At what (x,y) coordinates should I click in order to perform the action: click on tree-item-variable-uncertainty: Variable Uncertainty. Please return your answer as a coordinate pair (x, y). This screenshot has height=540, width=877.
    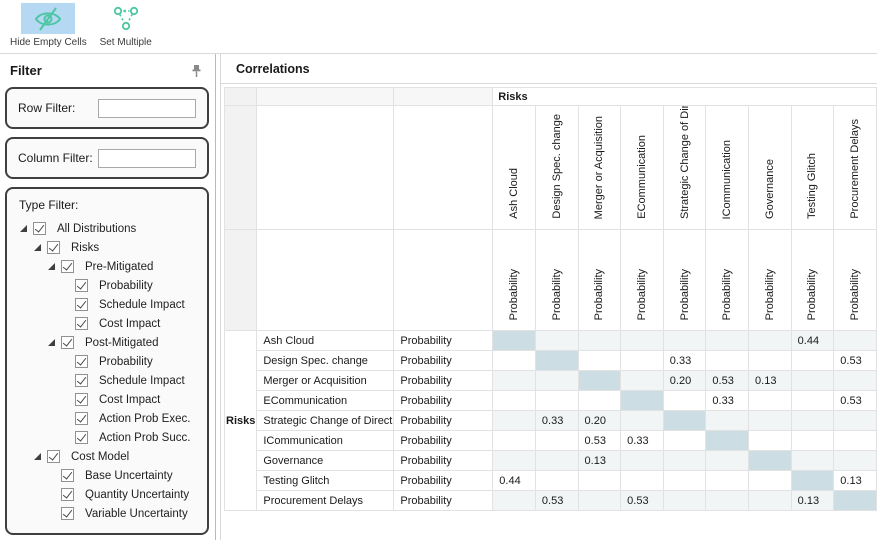
    Looking at the image, I should click on (110, 513).